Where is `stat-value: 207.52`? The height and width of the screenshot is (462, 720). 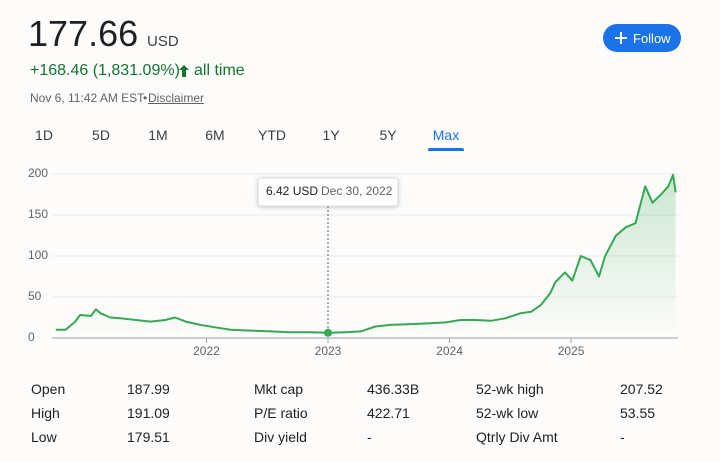 stat-value: 207.52 is located at coordinates (641, 389).